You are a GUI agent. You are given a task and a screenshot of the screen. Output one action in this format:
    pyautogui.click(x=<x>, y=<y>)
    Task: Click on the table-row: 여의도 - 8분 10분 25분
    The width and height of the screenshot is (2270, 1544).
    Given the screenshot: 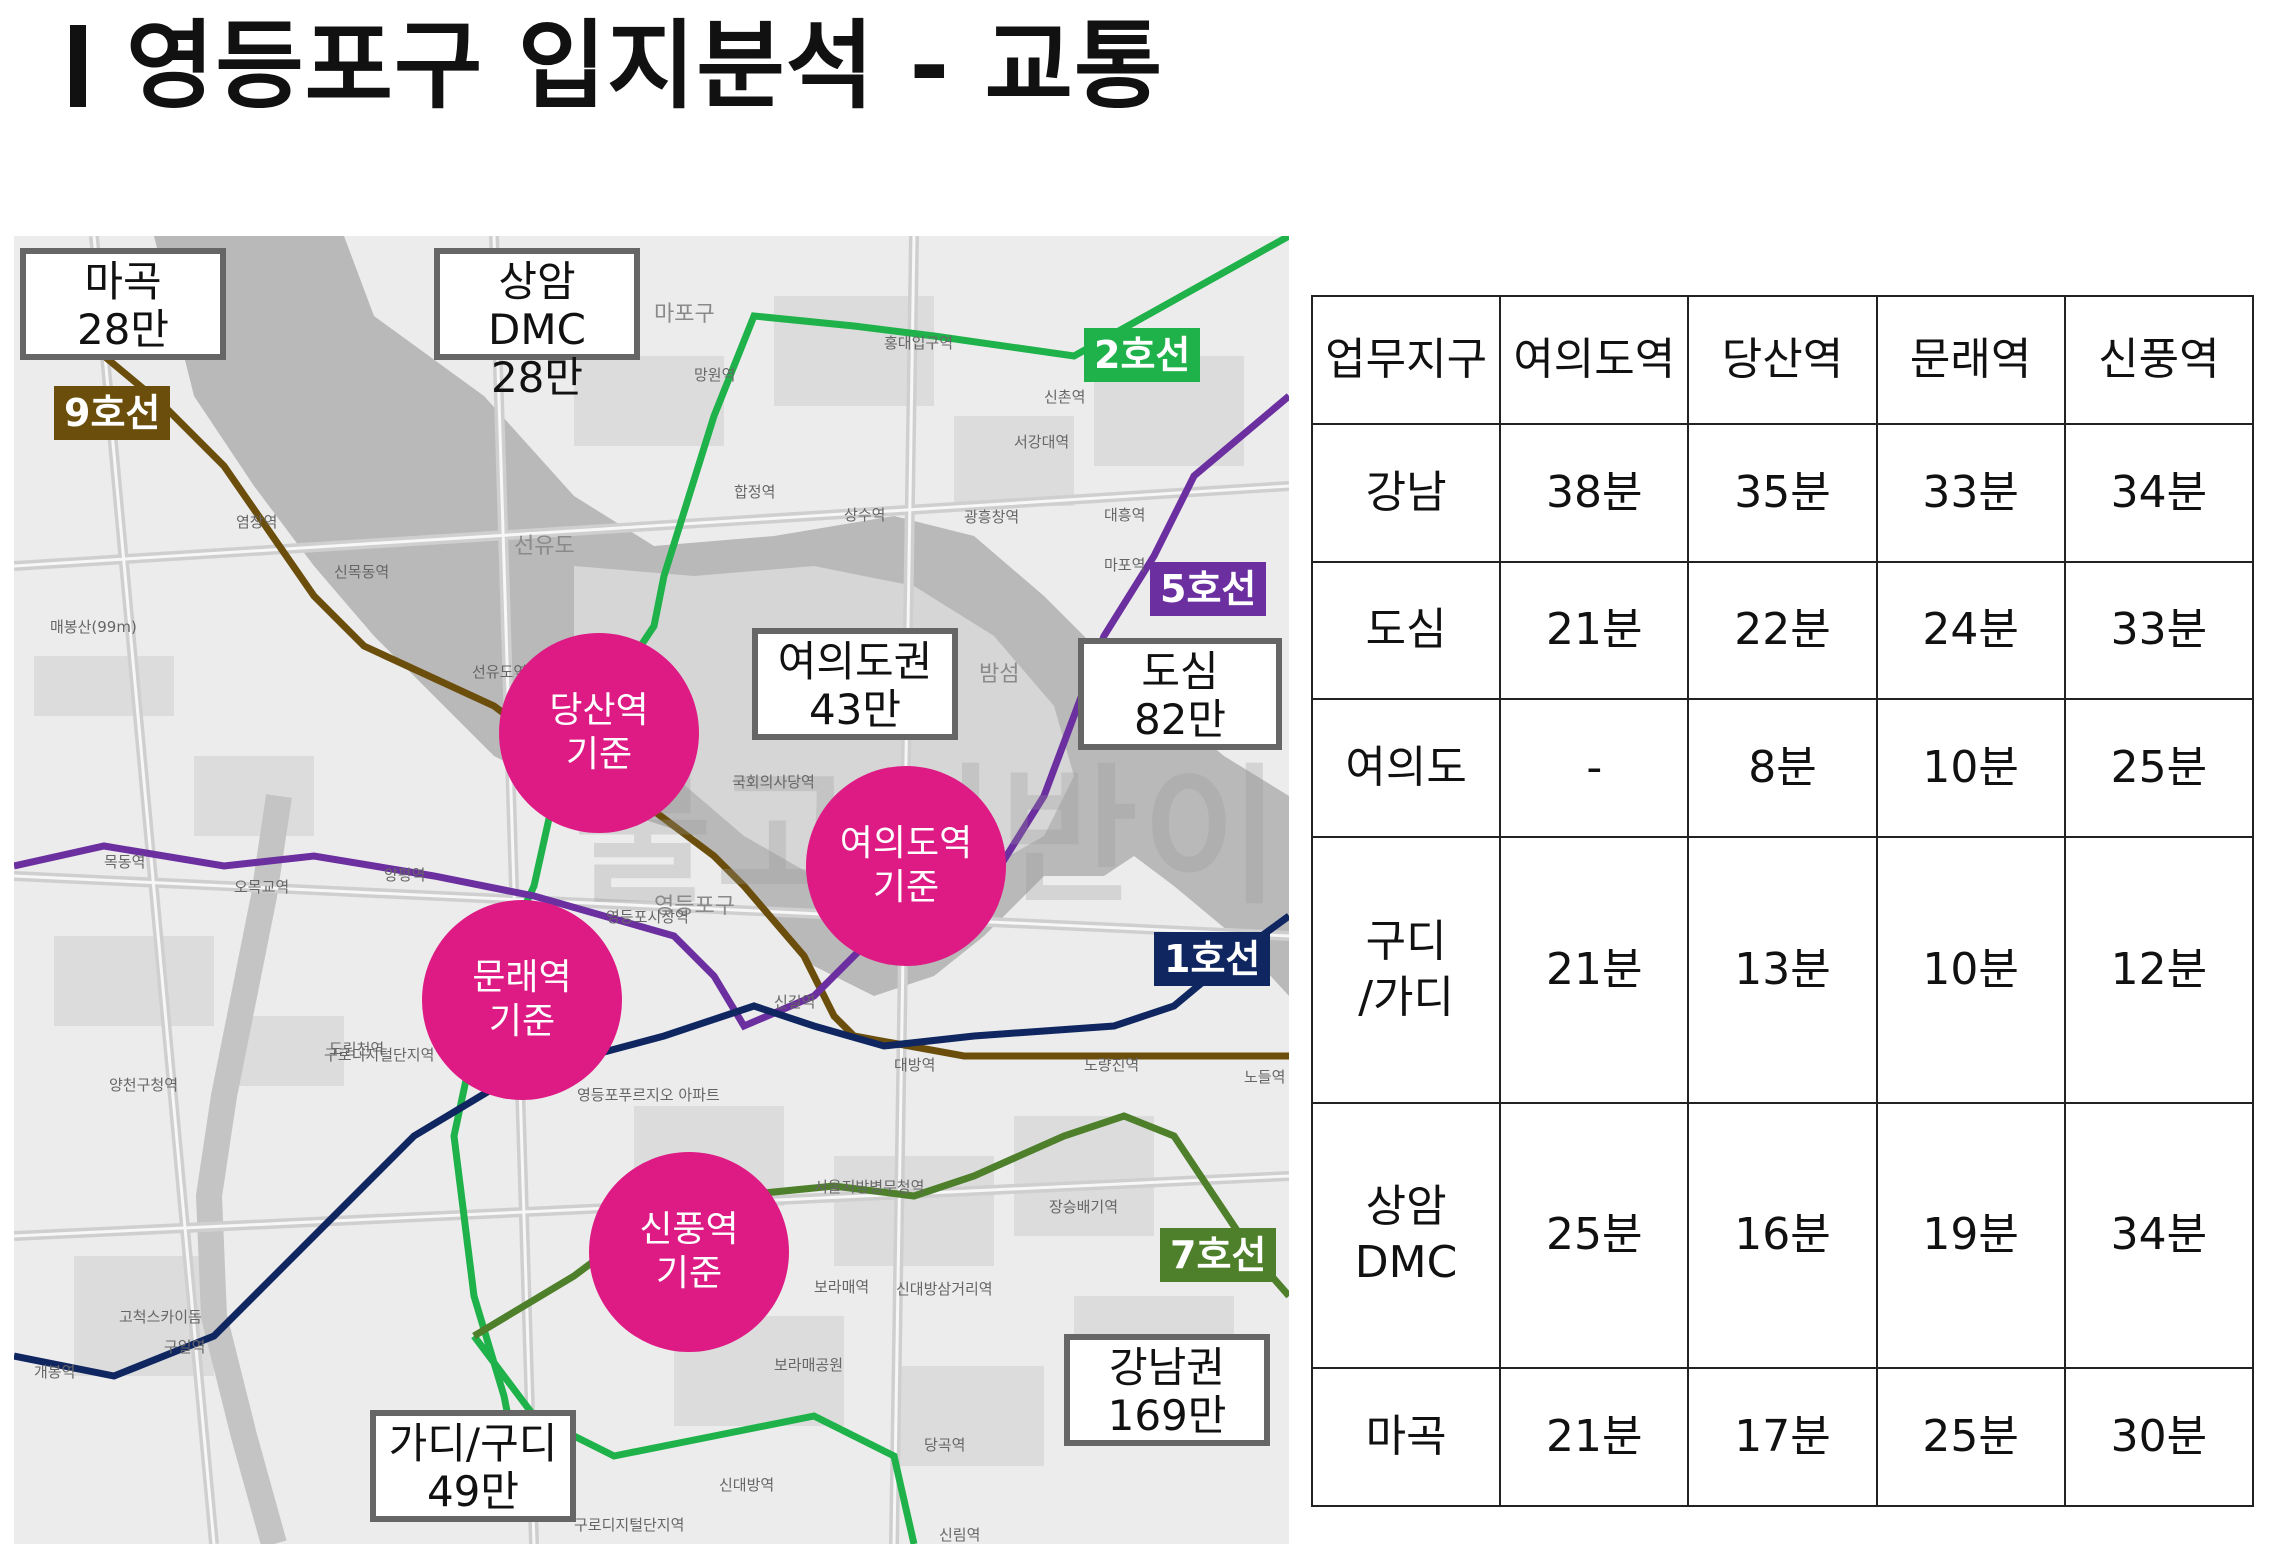 What is the action you would take?
    pyautogui.click(x=1782, y=768)
    